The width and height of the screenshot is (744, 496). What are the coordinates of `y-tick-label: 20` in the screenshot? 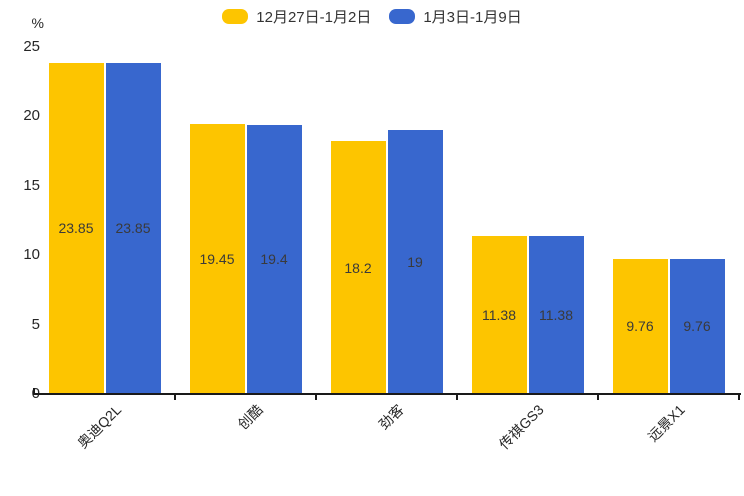 It's located at (31, 116).